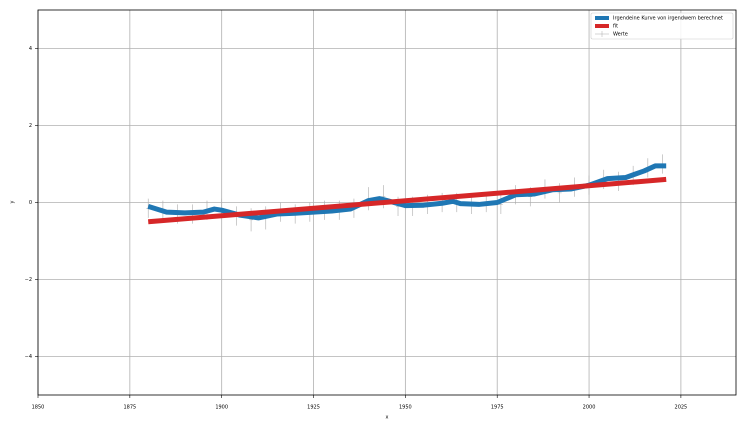 This screenshot has width=745, height=430. Describe the element at coordinates (30, 203) in the screenshot. I see `y-tick-label: 0` at that location.